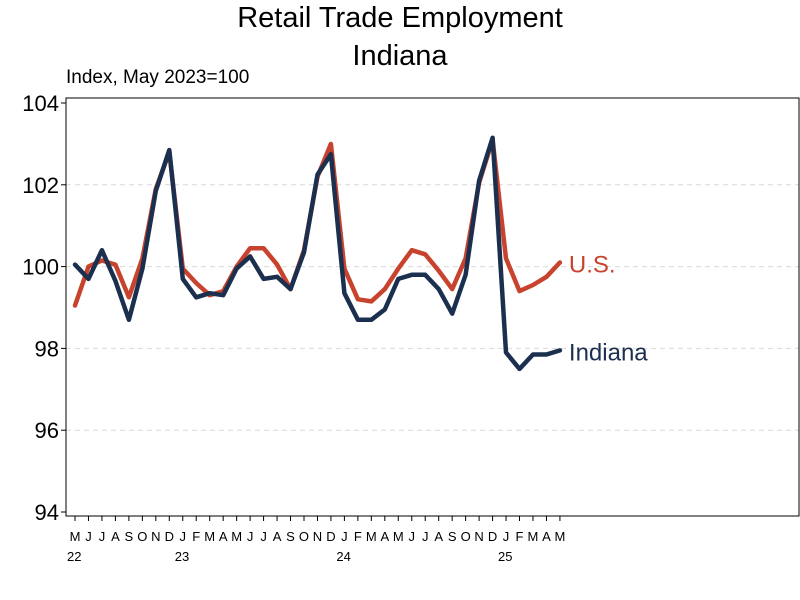  What do you see at coordinates (400, 18) in the screenshot?
I see `chart-title: Retail Trade Employment` at bounding box center [400, 18].